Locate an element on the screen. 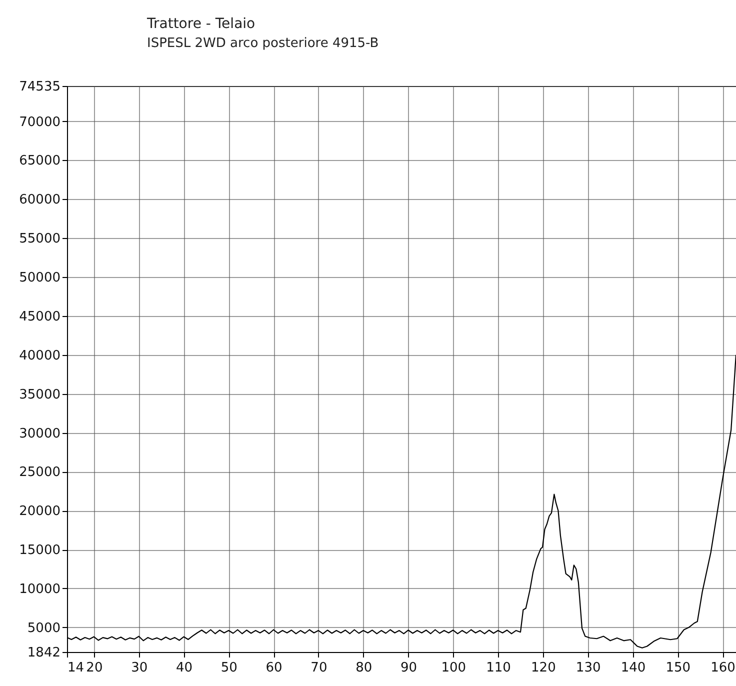 This screenshot has width=736, height=686. x-tick-label: 80 is located at coordinates (364, 668).